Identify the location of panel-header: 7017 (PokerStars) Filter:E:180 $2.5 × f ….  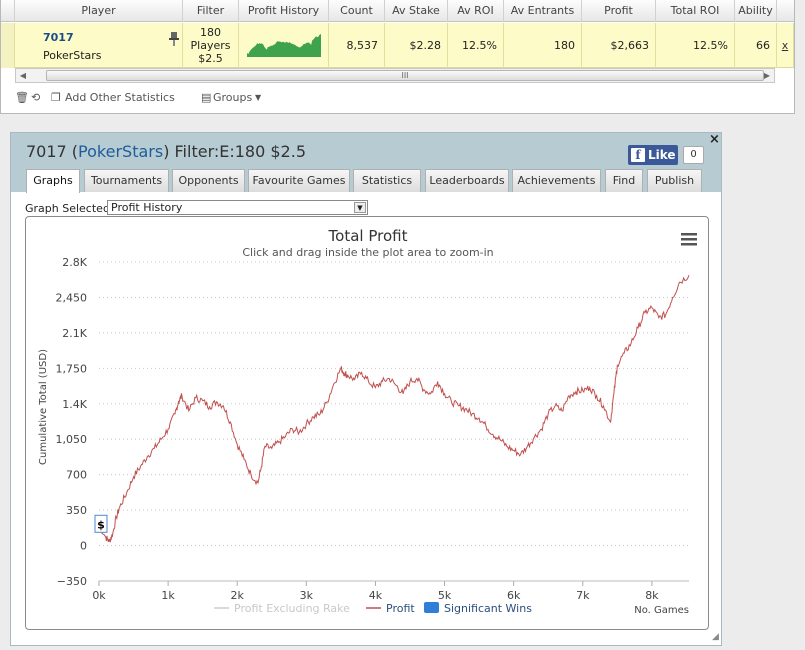
(366, 162).